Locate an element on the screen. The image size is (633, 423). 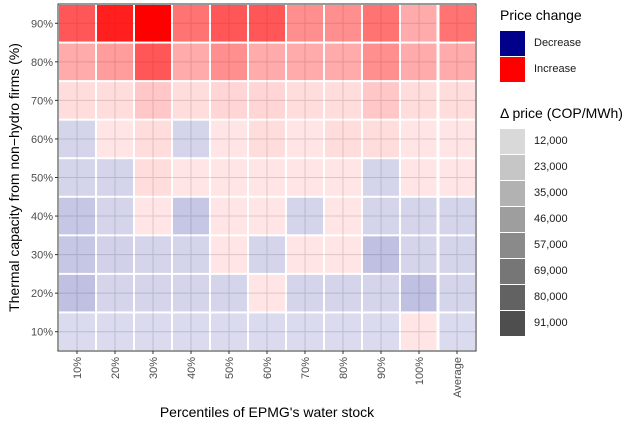
price-legend-item: 46,000 is located at coordinates (566, 219).